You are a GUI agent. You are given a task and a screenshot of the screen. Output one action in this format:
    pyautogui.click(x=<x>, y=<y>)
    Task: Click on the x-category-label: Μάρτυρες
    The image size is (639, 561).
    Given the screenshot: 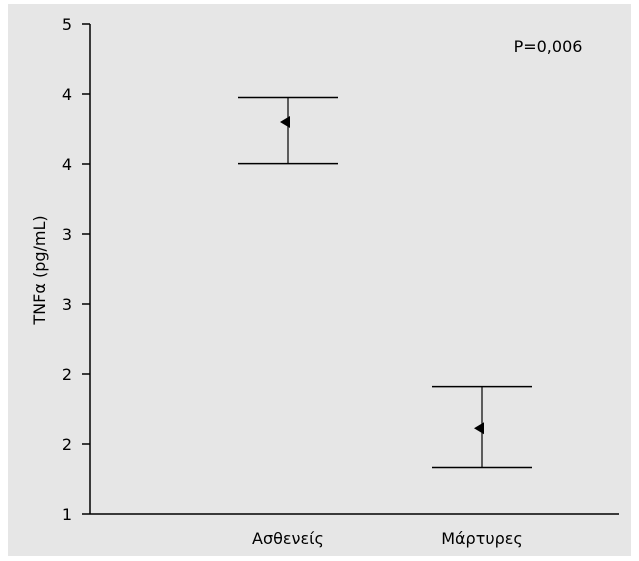 What is the action you would take?
    pyautogui.click(x=482, y=538)
    